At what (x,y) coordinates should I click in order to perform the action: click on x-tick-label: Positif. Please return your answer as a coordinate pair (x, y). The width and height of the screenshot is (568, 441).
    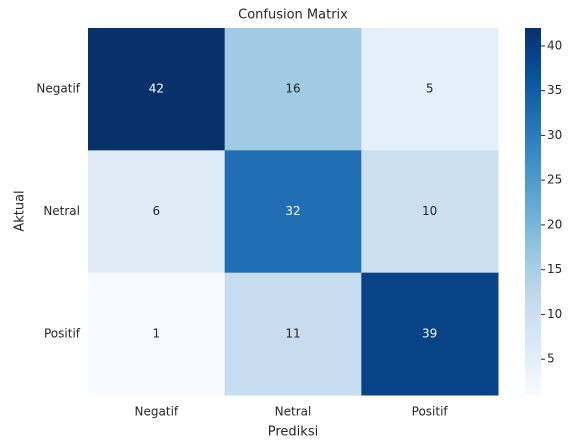
    Looking at the image, I should click on (430, 412).